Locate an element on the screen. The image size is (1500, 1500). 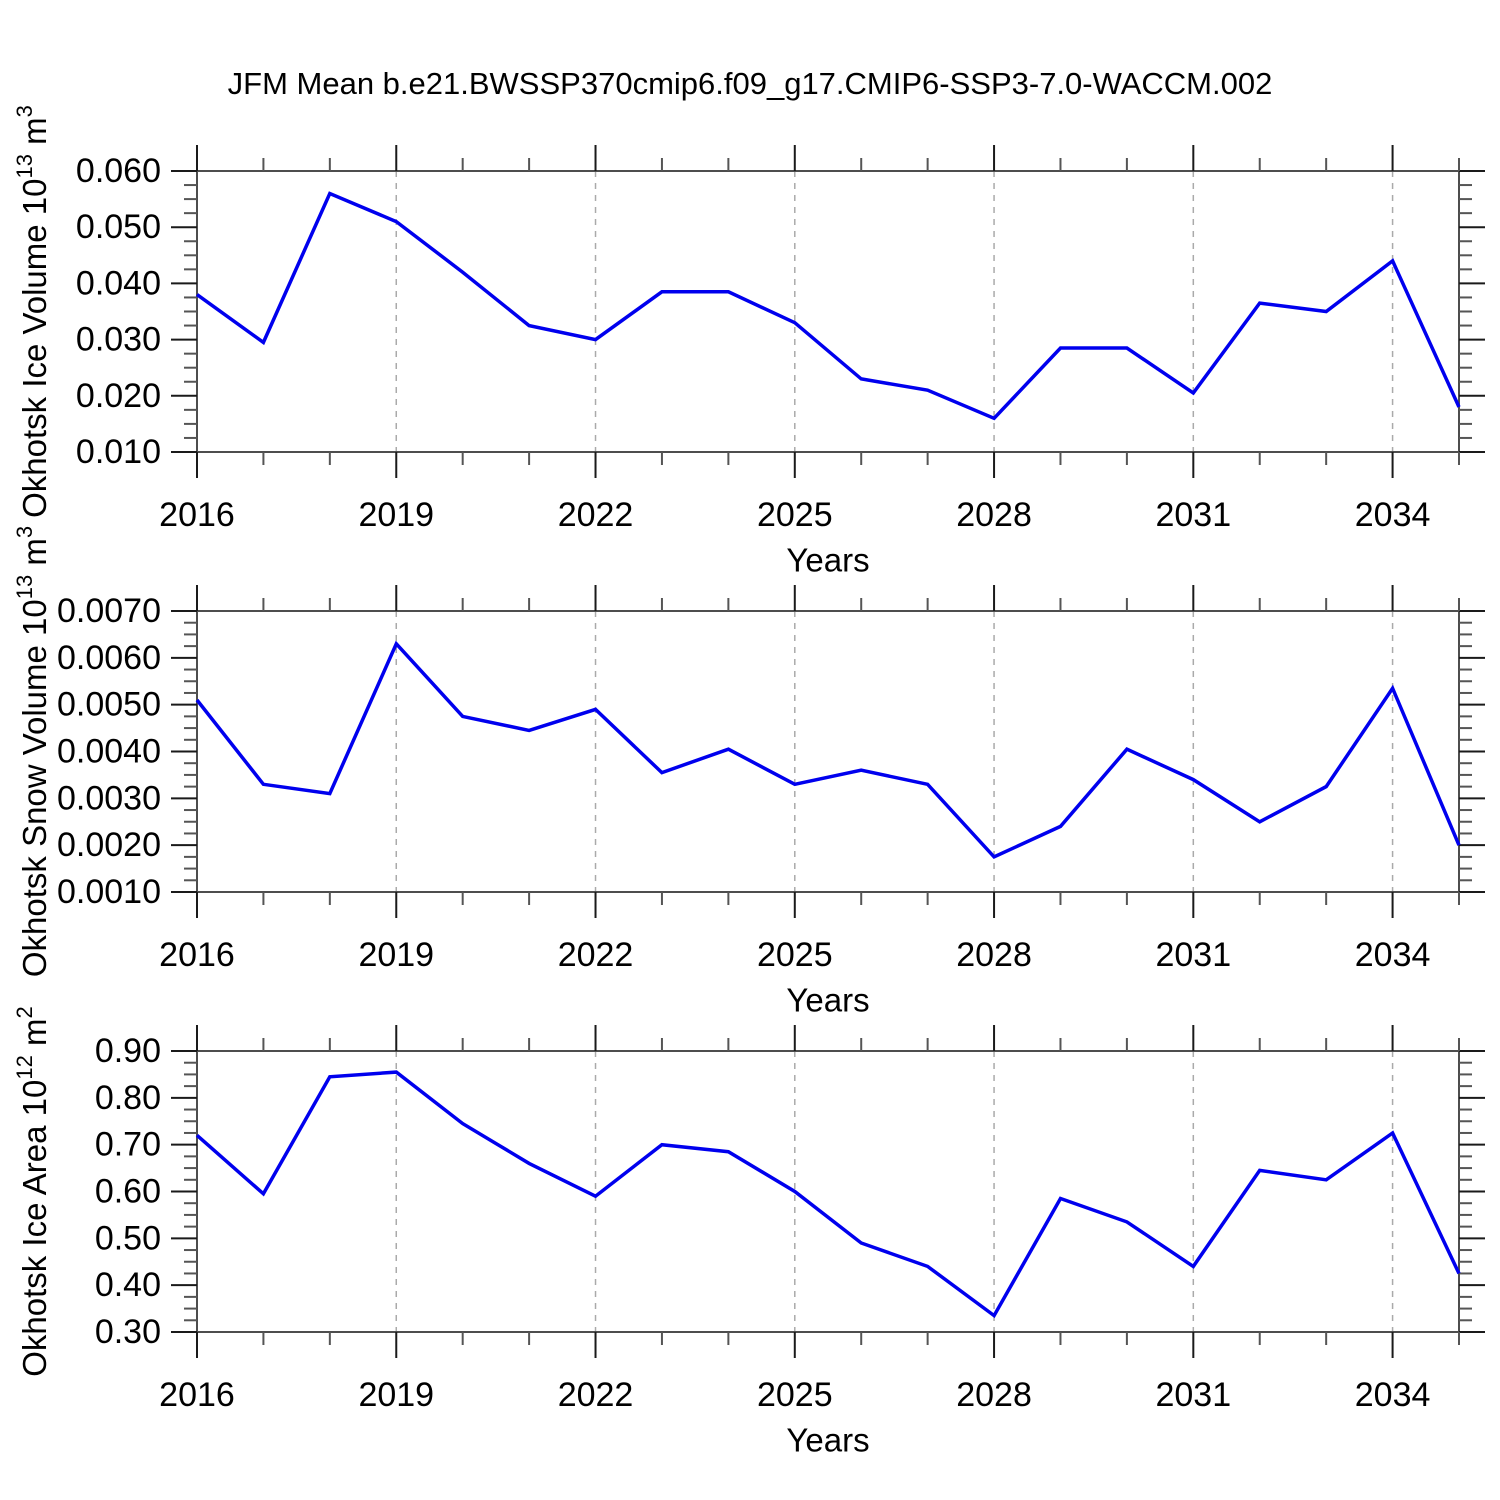
y-tick-label: 0.80 is located at coordinates (128, 1098).